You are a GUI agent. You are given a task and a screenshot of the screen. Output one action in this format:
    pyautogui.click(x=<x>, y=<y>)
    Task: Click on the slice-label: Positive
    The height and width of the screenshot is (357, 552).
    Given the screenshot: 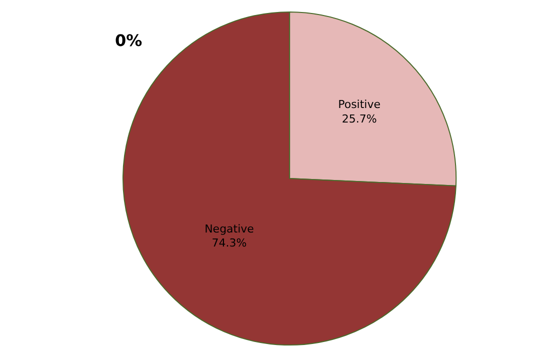 What is the action you would take?
    pyautogui.click(x=359, y=104)
    